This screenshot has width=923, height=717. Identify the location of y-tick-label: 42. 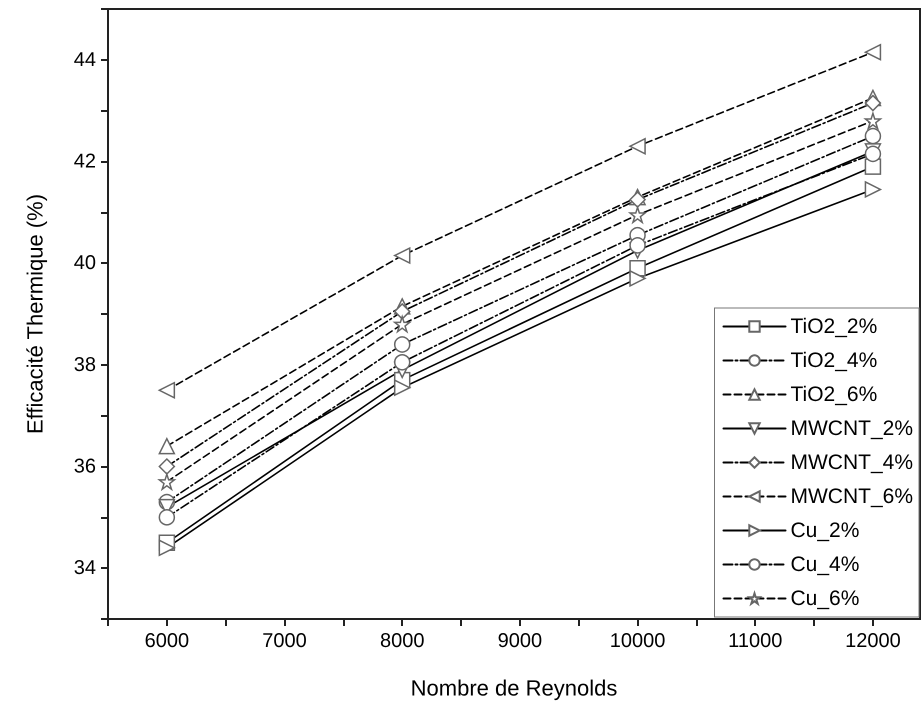
(85, 161).